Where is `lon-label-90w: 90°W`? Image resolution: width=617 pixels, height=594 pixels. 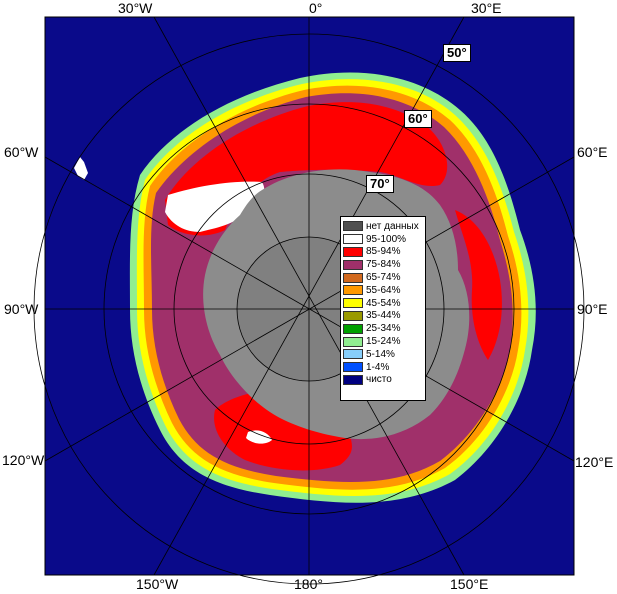
lon-label-90w: 90°W is located at coordinates (21, 309).